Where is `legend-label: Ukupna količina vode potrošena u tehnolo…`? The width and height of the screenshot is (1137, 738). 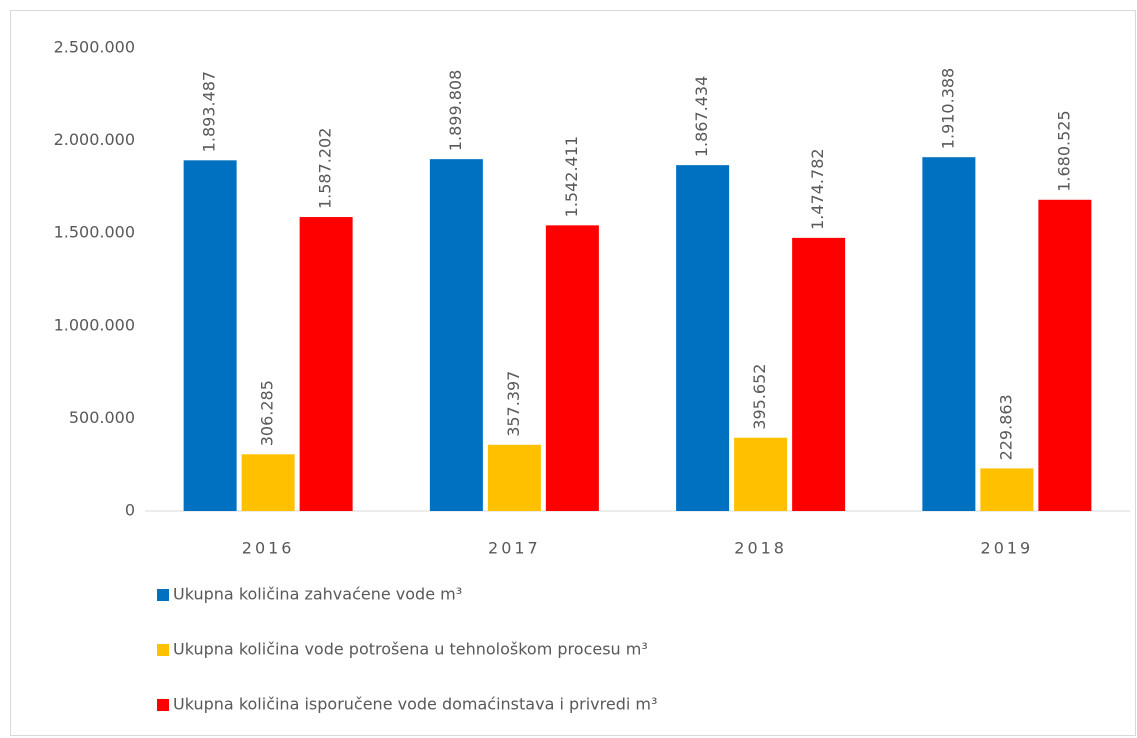
legend-label: Ukupna količina vode potrošena u tehnolo… is located at coordinates (410, 649).